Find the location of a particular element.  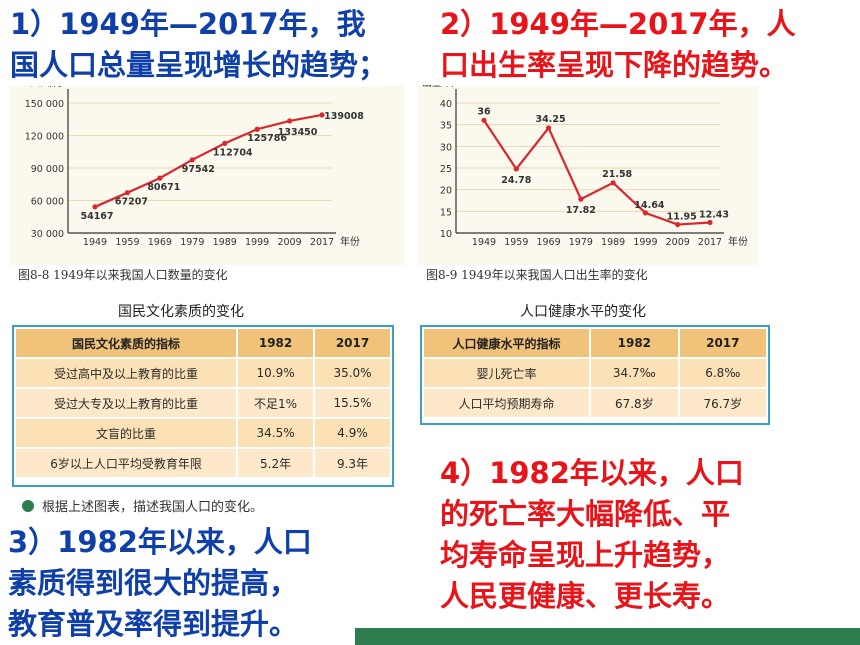

caption-1: 1）1949年—2017年，我 国人口总量呈现增长的趋势； is located at coordinates (199, 45).